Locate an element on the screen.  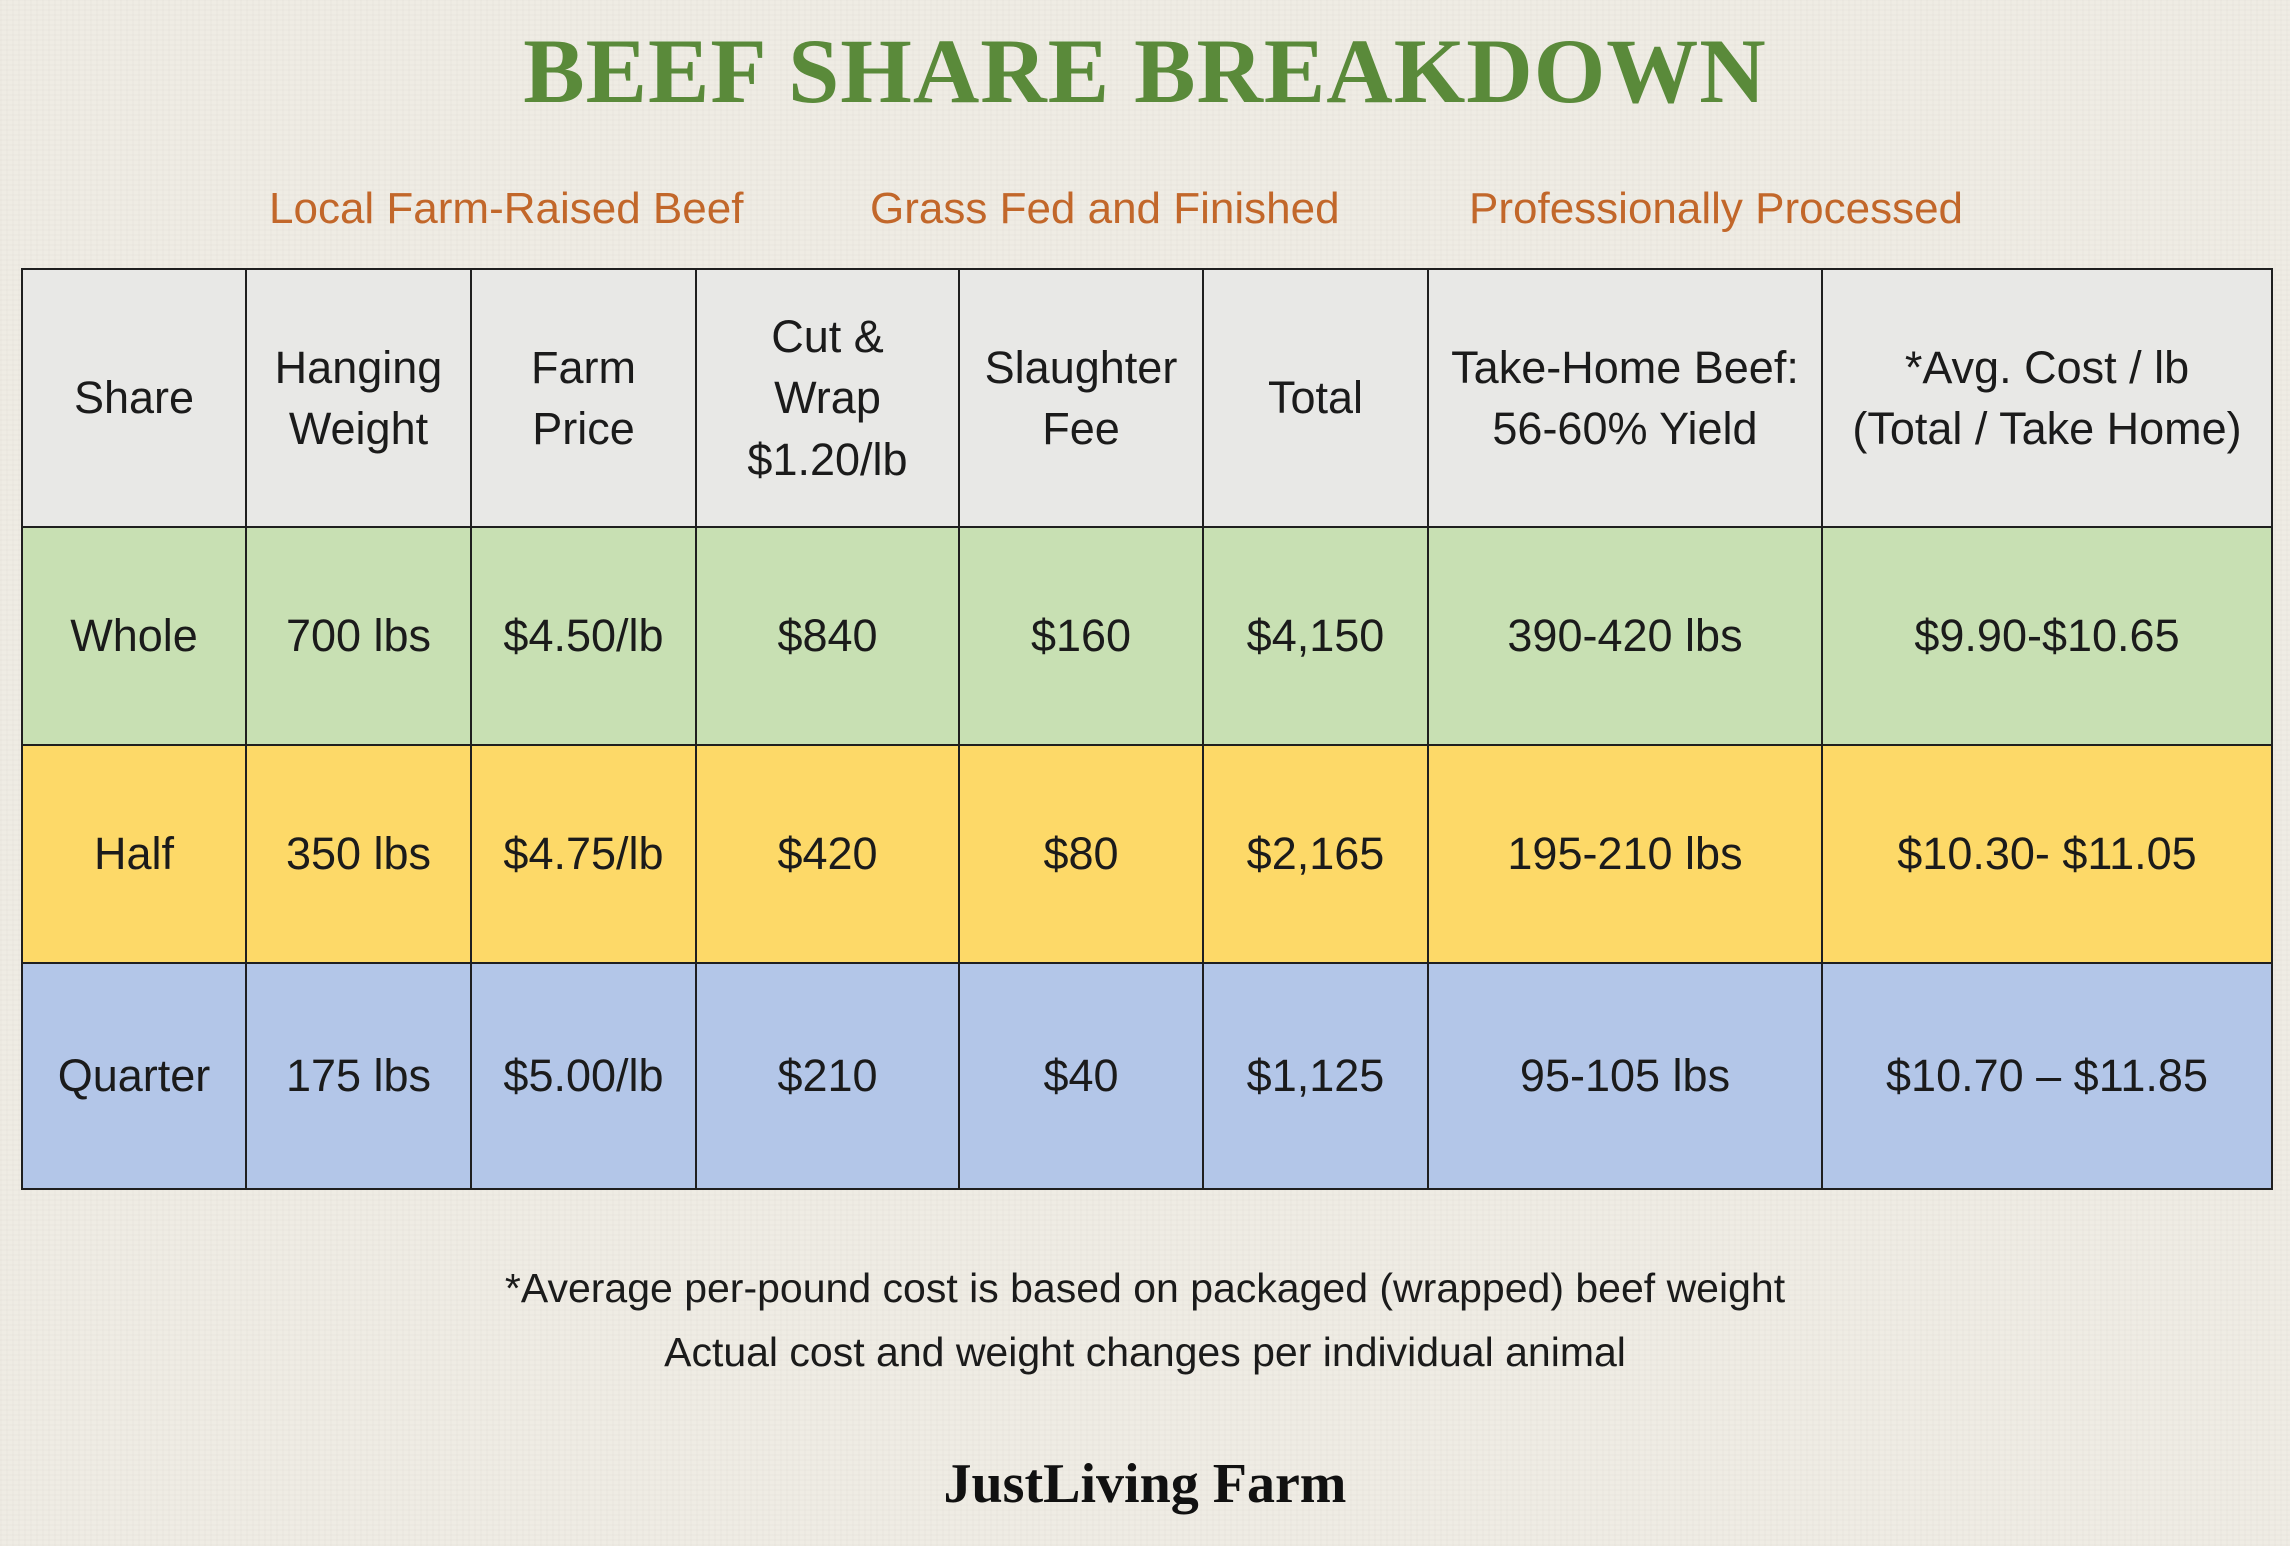
page-title: BEEF SHARE BREAKDOWN is located at coordinates (1145, 71).